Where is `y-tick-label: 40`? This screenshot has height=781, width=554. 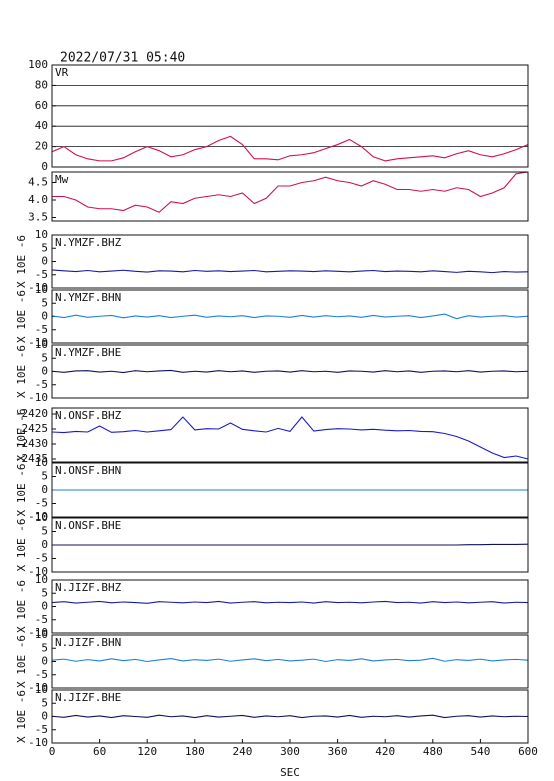
y-tick-label: 40 is located at coordinates (41, 125).